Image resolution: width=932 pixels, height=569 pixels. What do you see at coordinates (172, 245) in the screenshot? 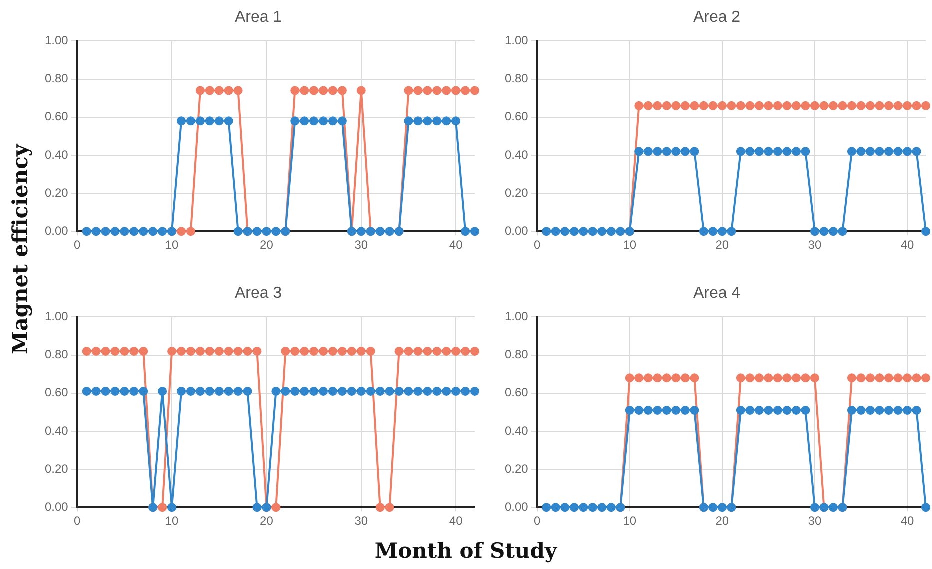
I see `x-tick-label: 10` at bounding box center [172, 245].